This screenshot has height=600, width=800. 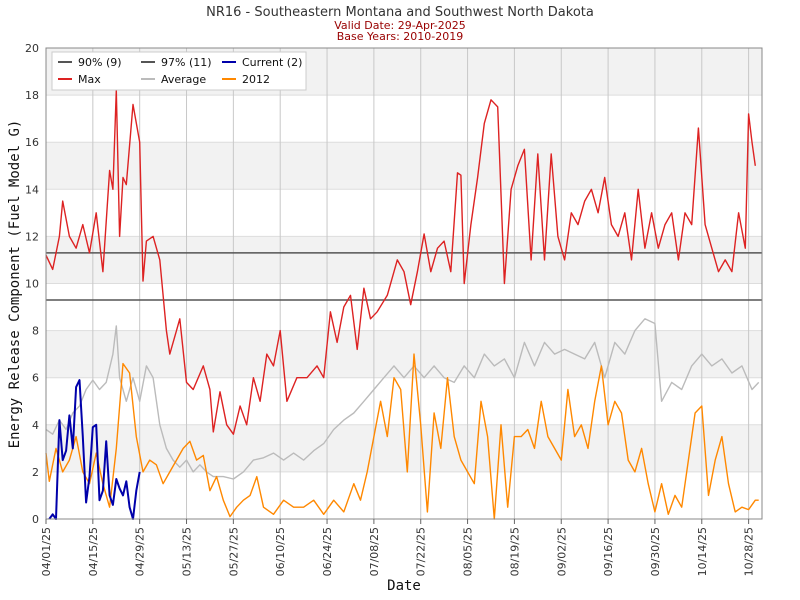 What do you see at coordinates (35, 331) in the screenshot?
I see `y-tick-label: 8` at bounding box center [35, 331].